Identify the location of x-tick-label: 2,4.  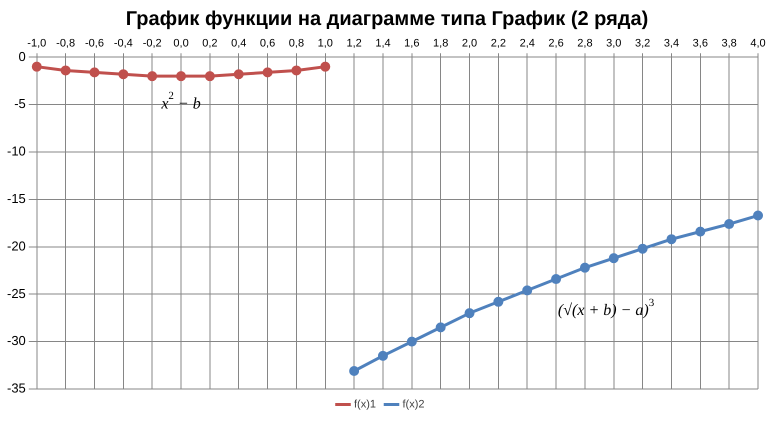
(527, 44).